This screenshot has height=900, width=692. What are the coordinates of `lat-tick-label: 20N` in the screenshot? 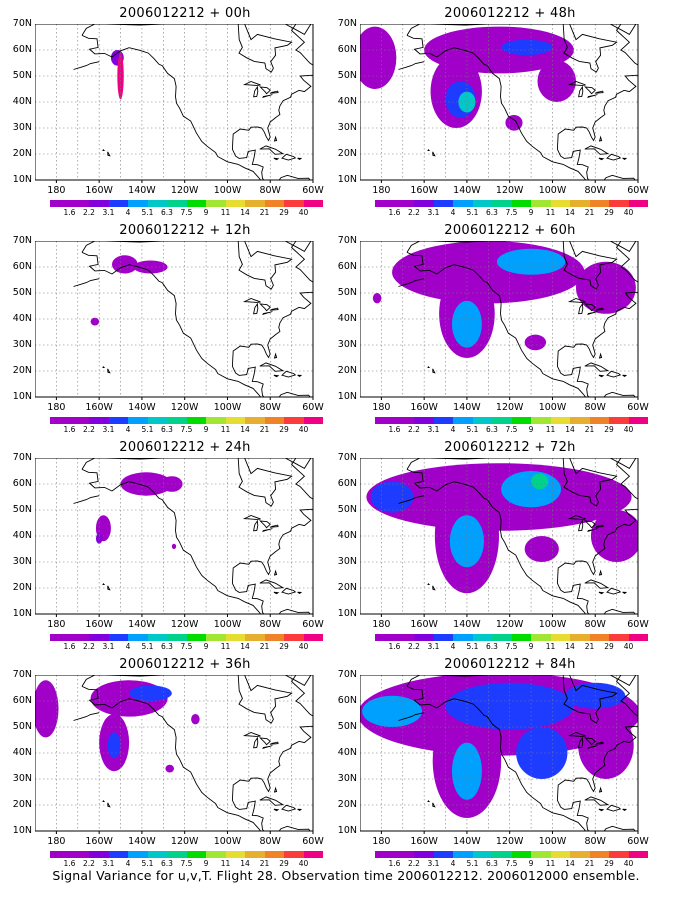 It's located at (22, 153).